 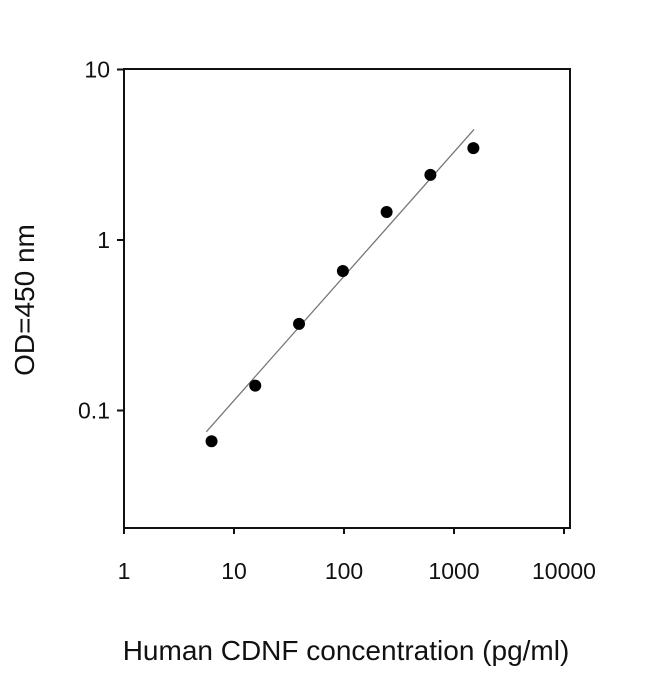 I want to click on y-tick-label: 0.1, so click(x=94, y=411).